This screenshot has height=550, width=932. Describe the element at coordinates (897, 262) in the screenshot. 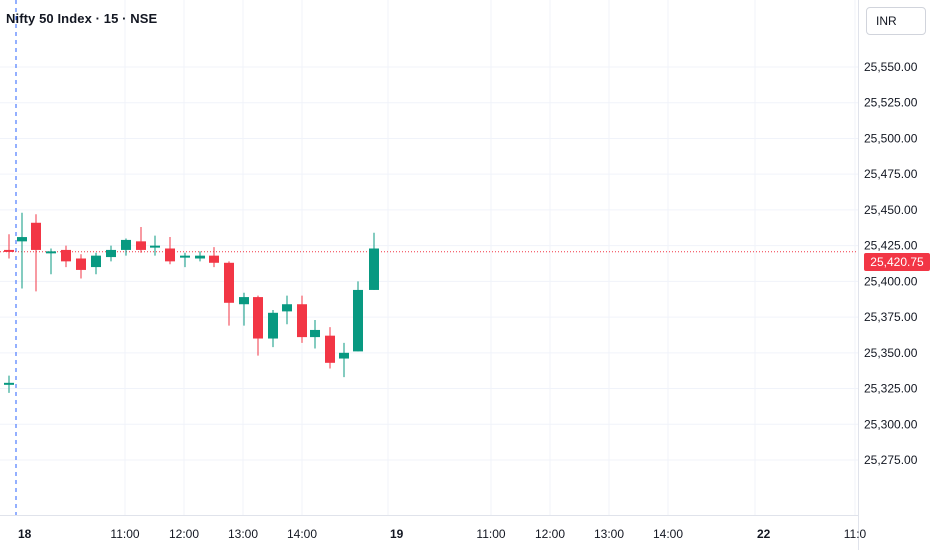

I see `last-price-label: 25,420.75` at that location.